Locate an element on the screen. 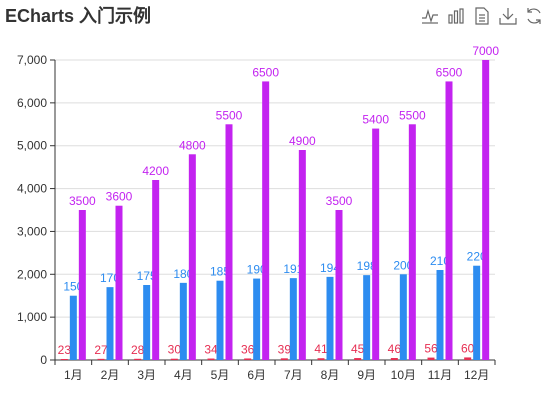  y-tick-label: 4,000 is located at coordinates (32, 189).